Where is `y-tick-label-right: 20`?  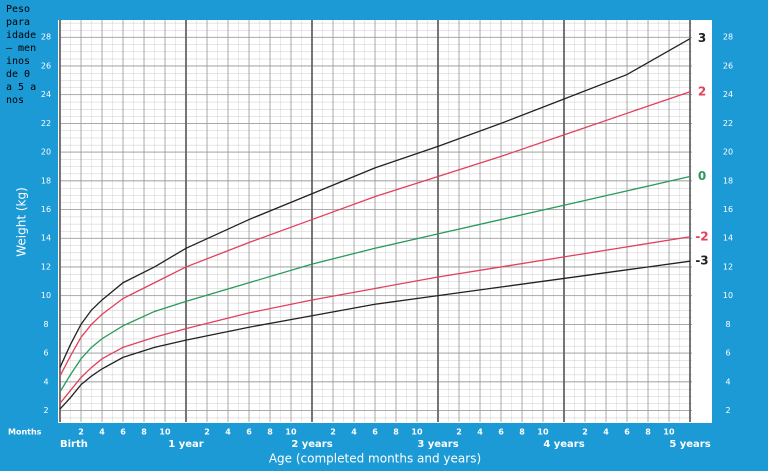 y-tick-label-right: 20 is located at coordinates (728, 152).